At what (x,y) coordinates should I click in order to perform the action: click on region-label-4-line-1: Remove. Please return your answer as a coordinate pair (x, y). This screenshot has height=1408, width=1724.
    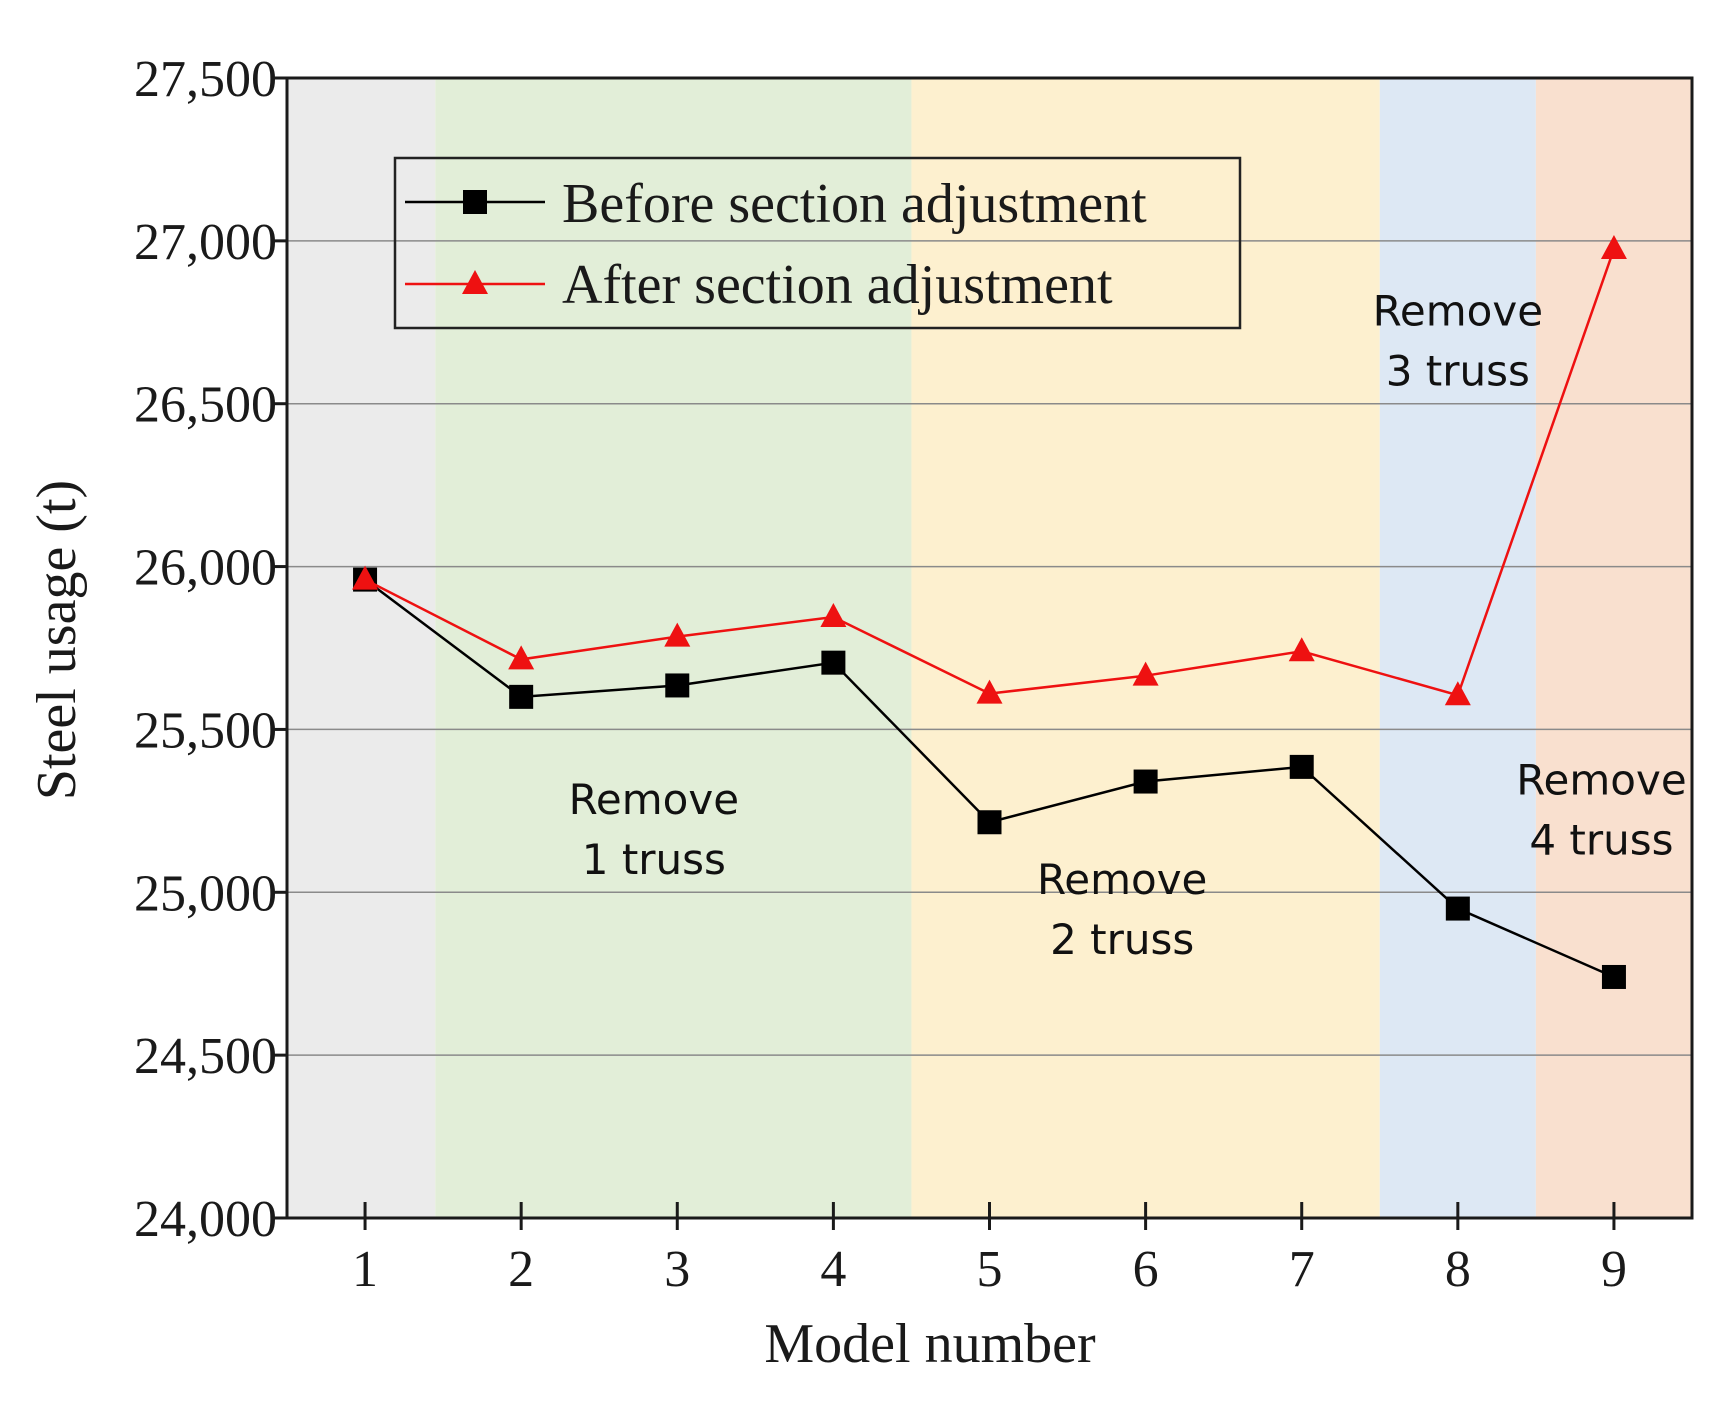
    Looking at the image, I should click on (1458, 311).